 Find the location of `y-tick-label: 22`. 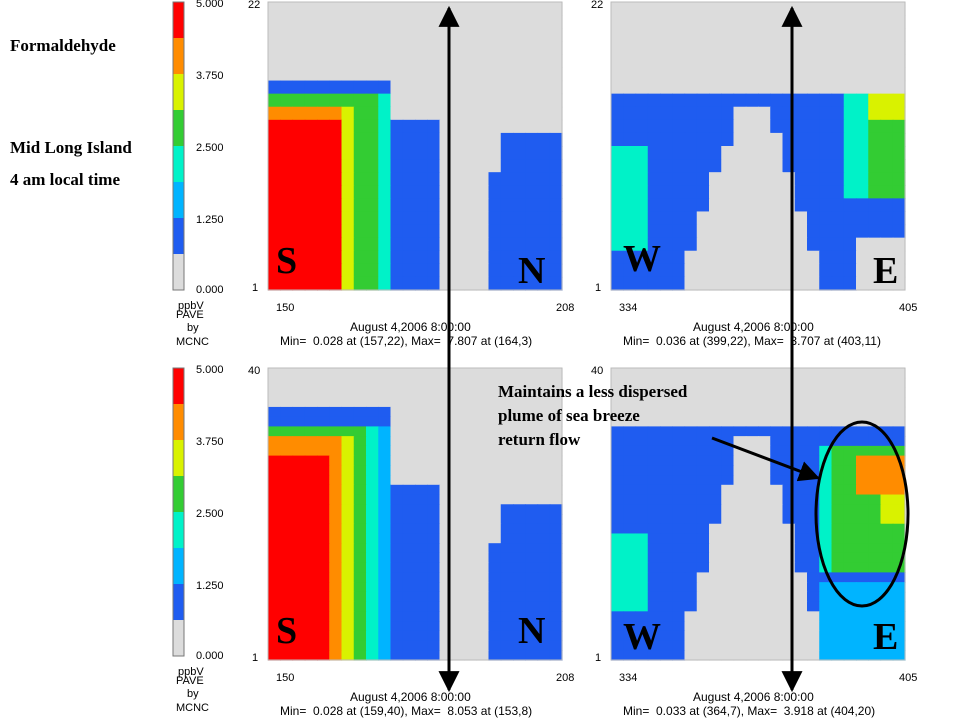

y-tick-label: 22 is located at coordinates (597, 5).